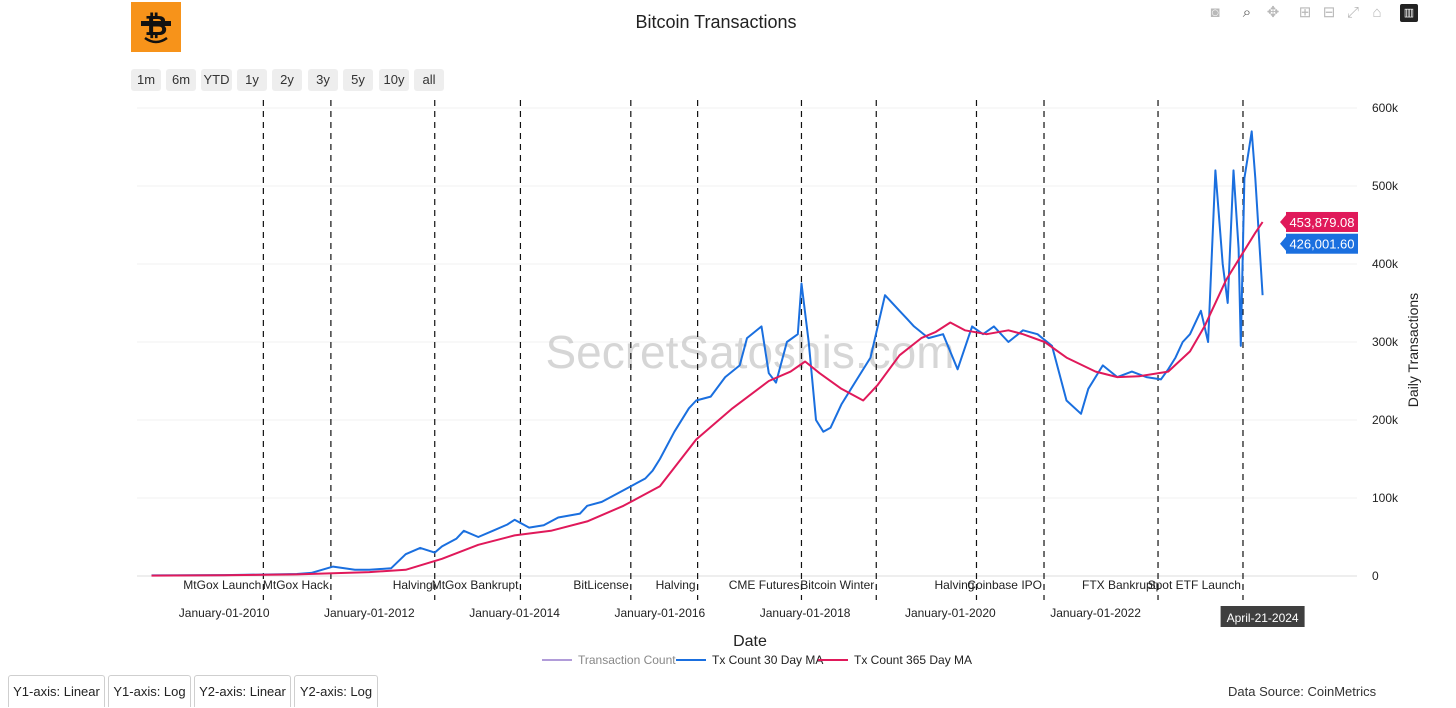  What do you see at coordinates (1385, 498) in the screenshot?
I see `y-tick-label: 100k` at bounding box center [1385, 498].